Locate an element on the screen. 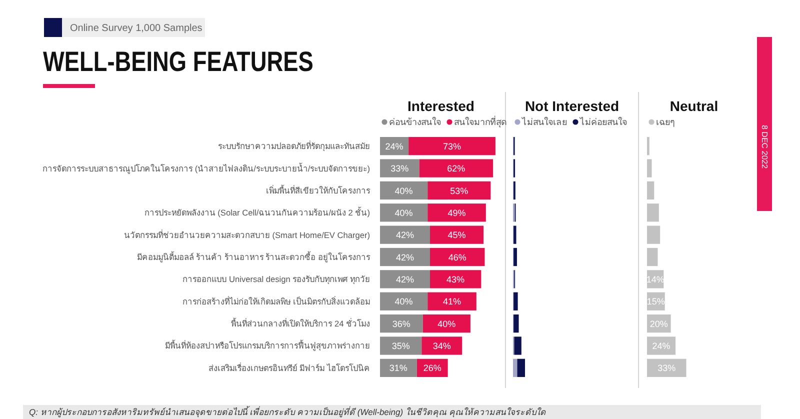  data-label: 15% is located at coordinates (655, 301).